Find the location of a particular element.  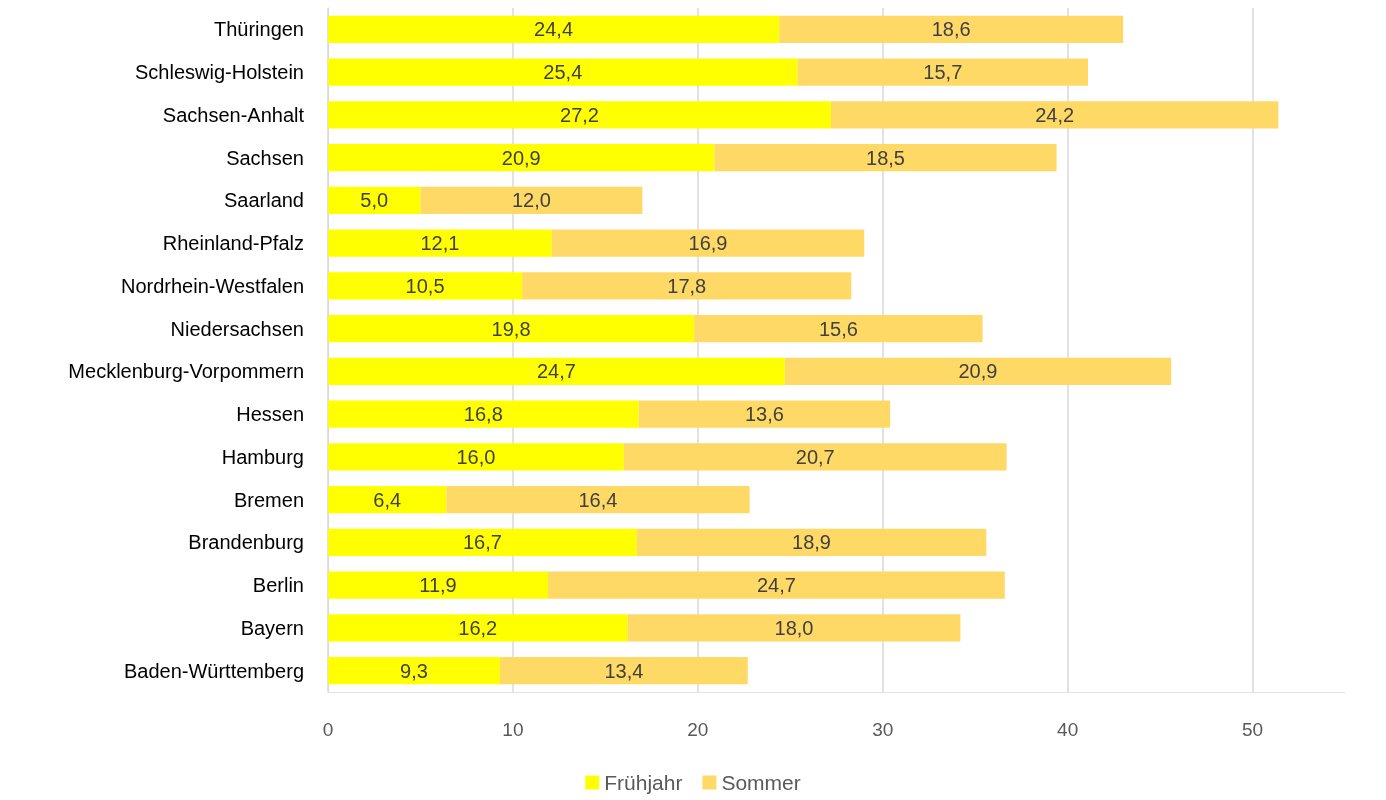

x-tick-label: 0 is located at coordinates (328, 729).